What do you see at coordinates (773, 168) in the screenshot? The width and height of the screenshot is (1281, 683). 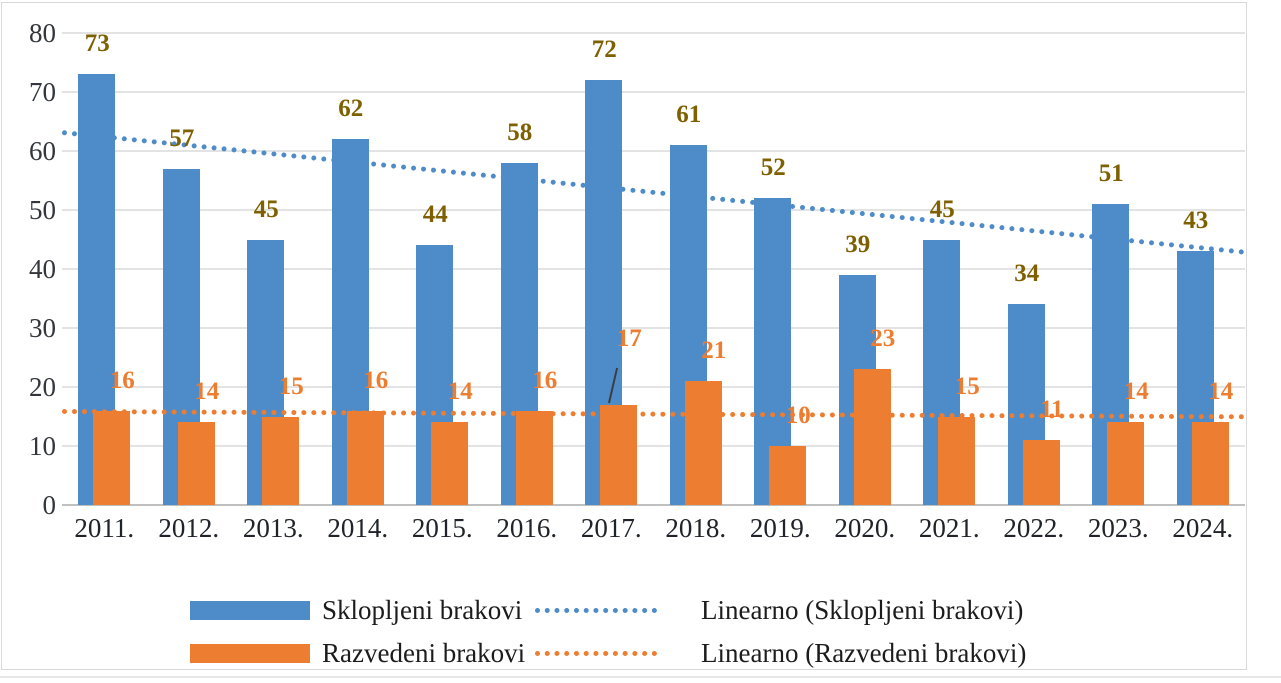 I see `data-label-sklopljeni-2019.: 52` at bounding box center [773, 168].